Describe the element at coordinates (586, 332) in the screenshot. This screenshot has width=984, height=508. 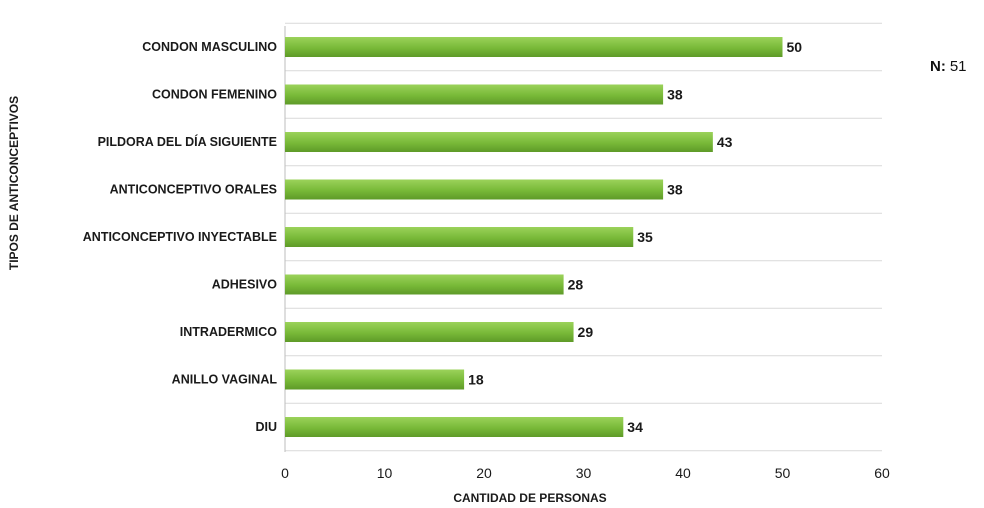
I see `value-label: 29` at that location.